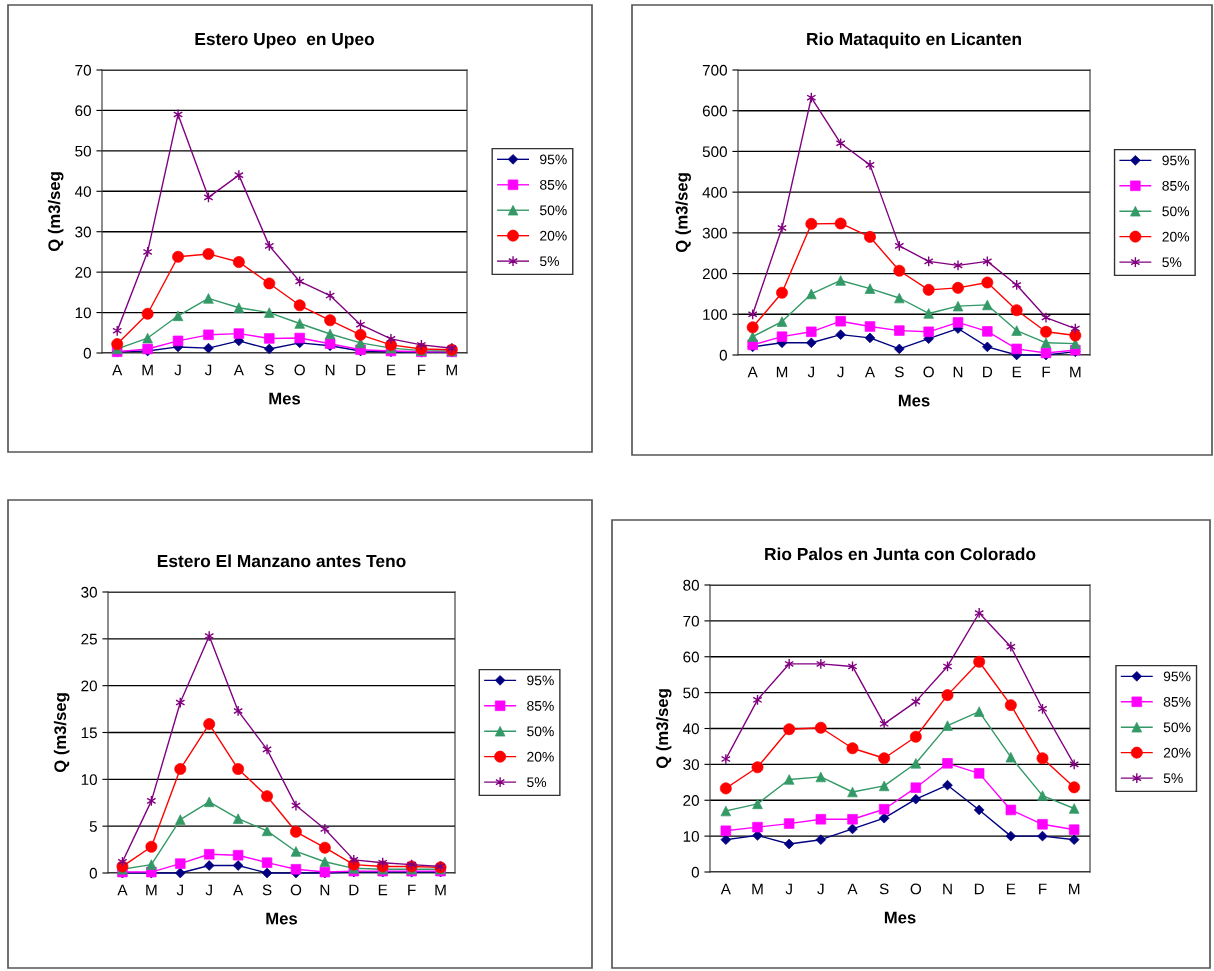  I want to click on y-tick-label: 15, so click(89, 733).